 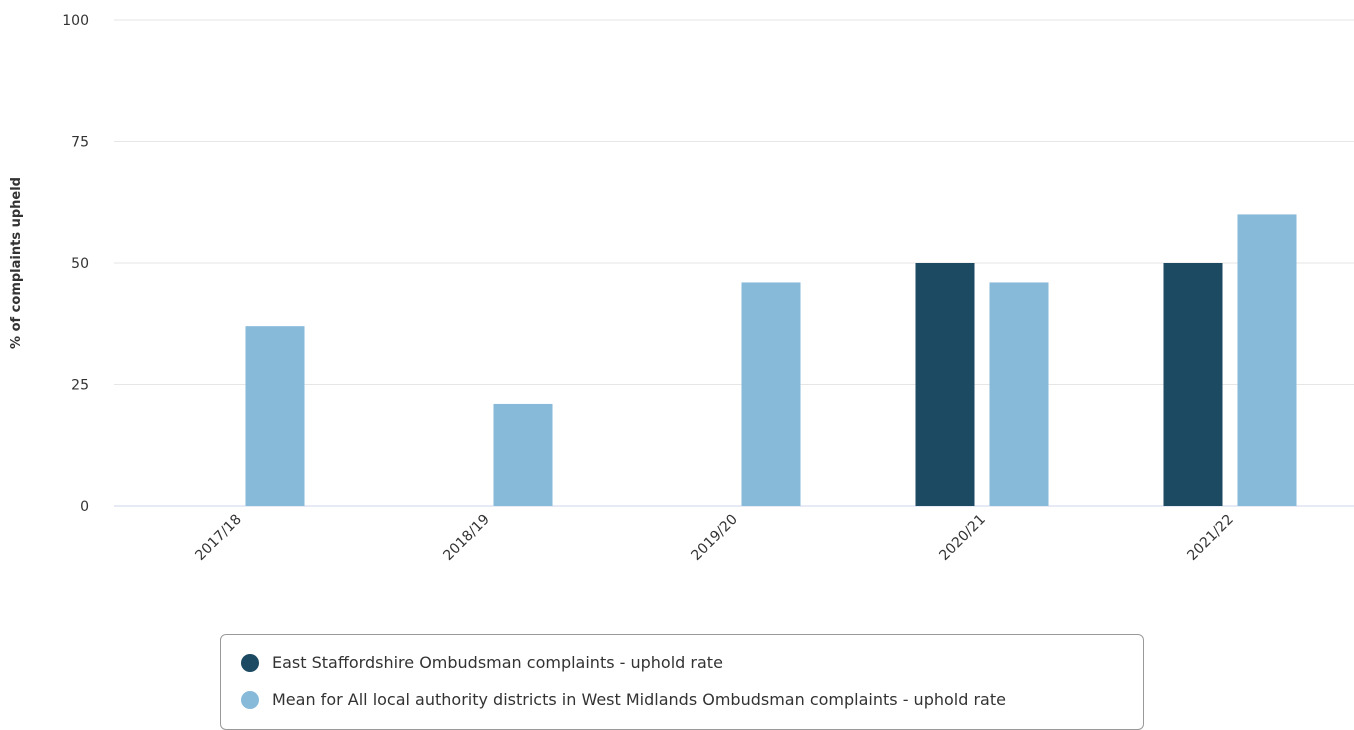 I want to click on y-tick-label: 0, so click(x=84, y=507).